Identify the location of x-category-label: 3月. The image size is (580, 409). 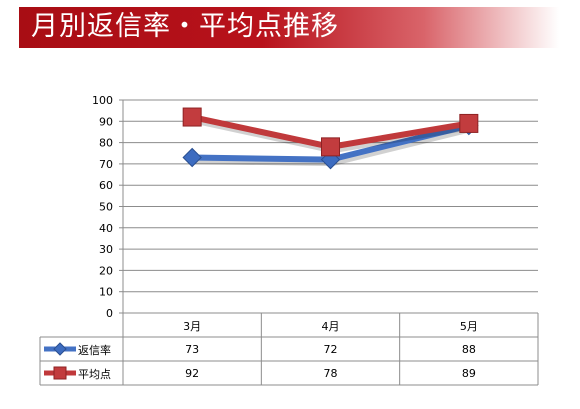
(192, 326).